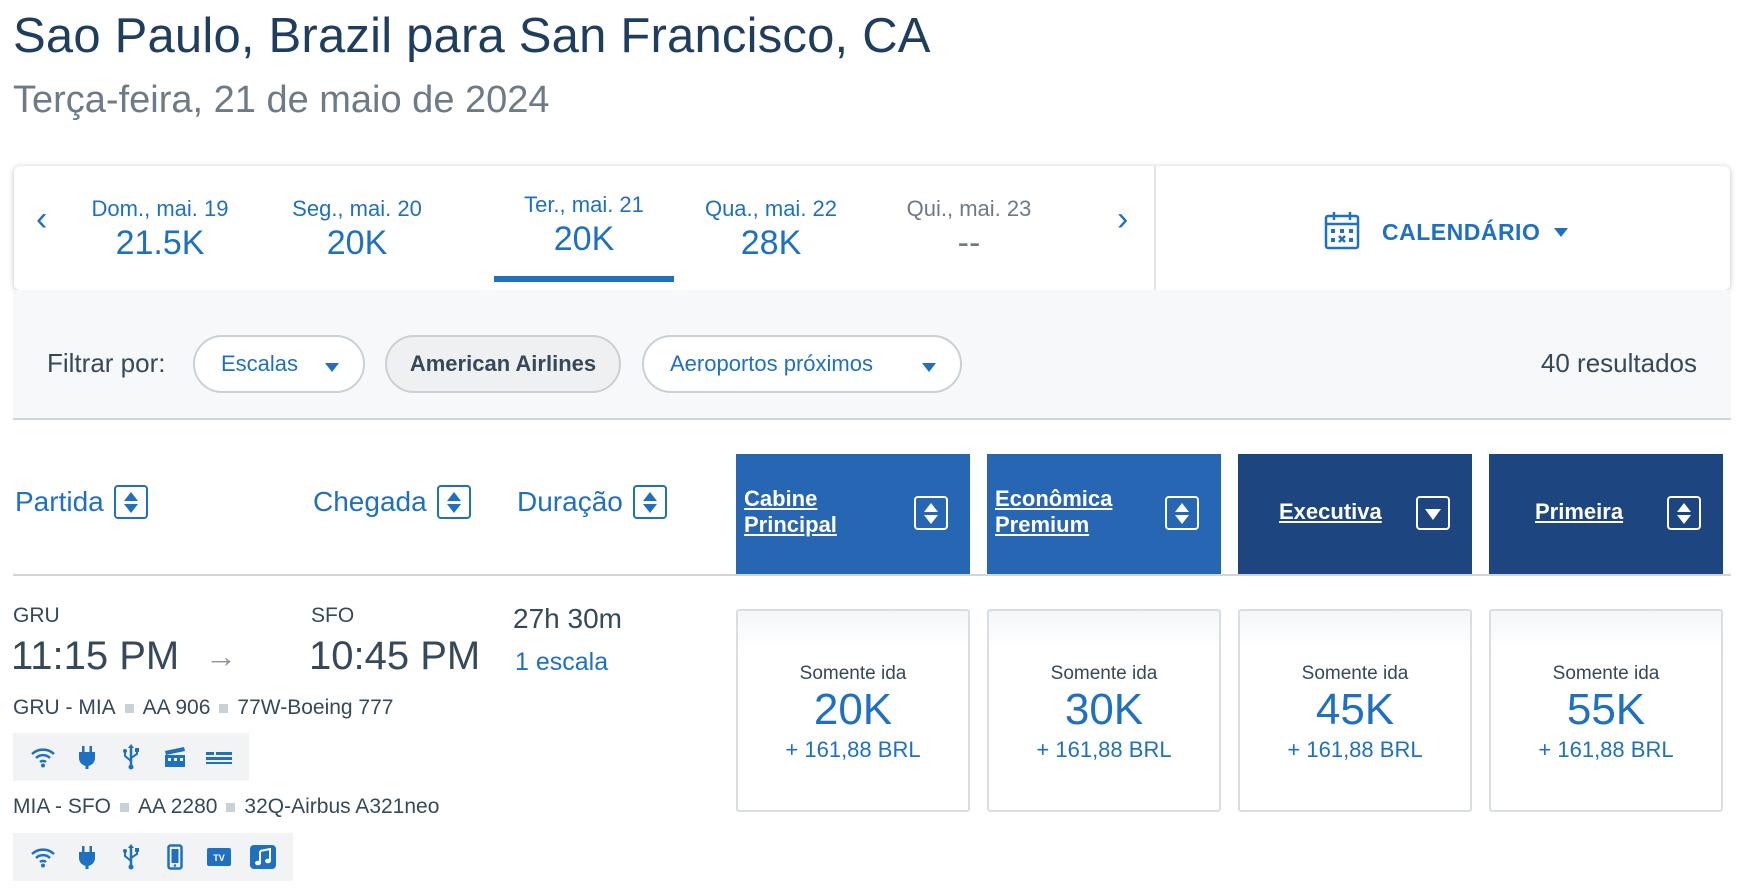 The image size is (1744, 890). What do you see at coordinates (42, 219) in the screenshot?
I see `previous-dates-button: ‹` at bounding box center [42, 219].